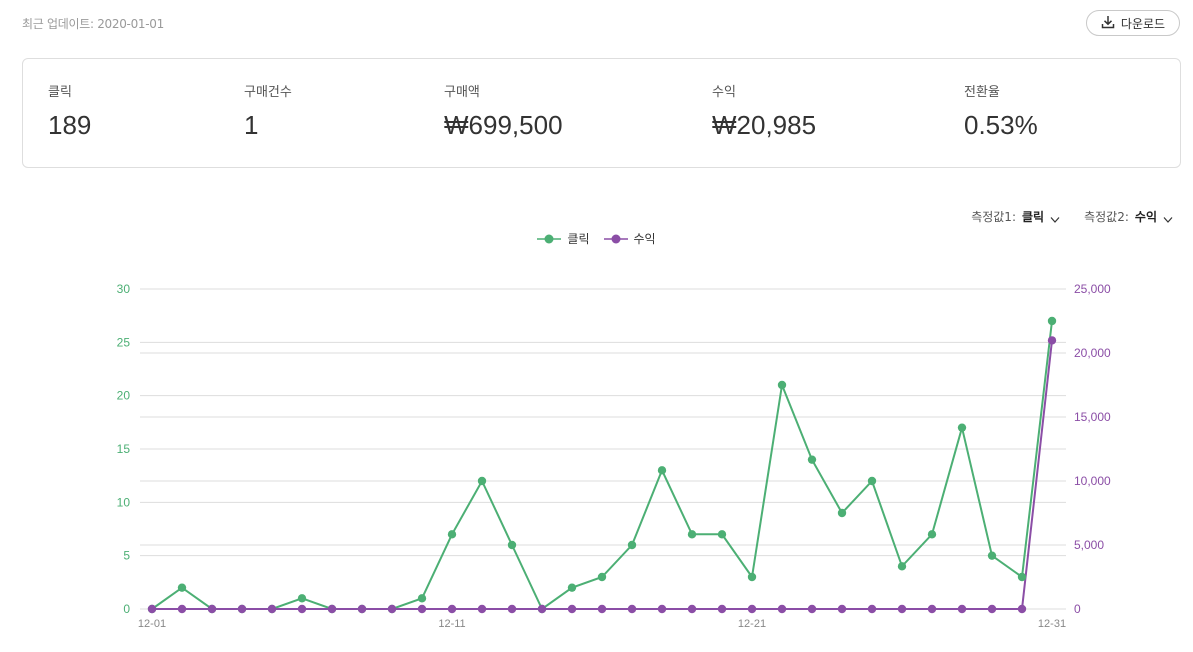  What do you see at coordinates (764, 125) in the screenshot?
I see `stat-value: ₩20,985` at bounding box center [764, 125].